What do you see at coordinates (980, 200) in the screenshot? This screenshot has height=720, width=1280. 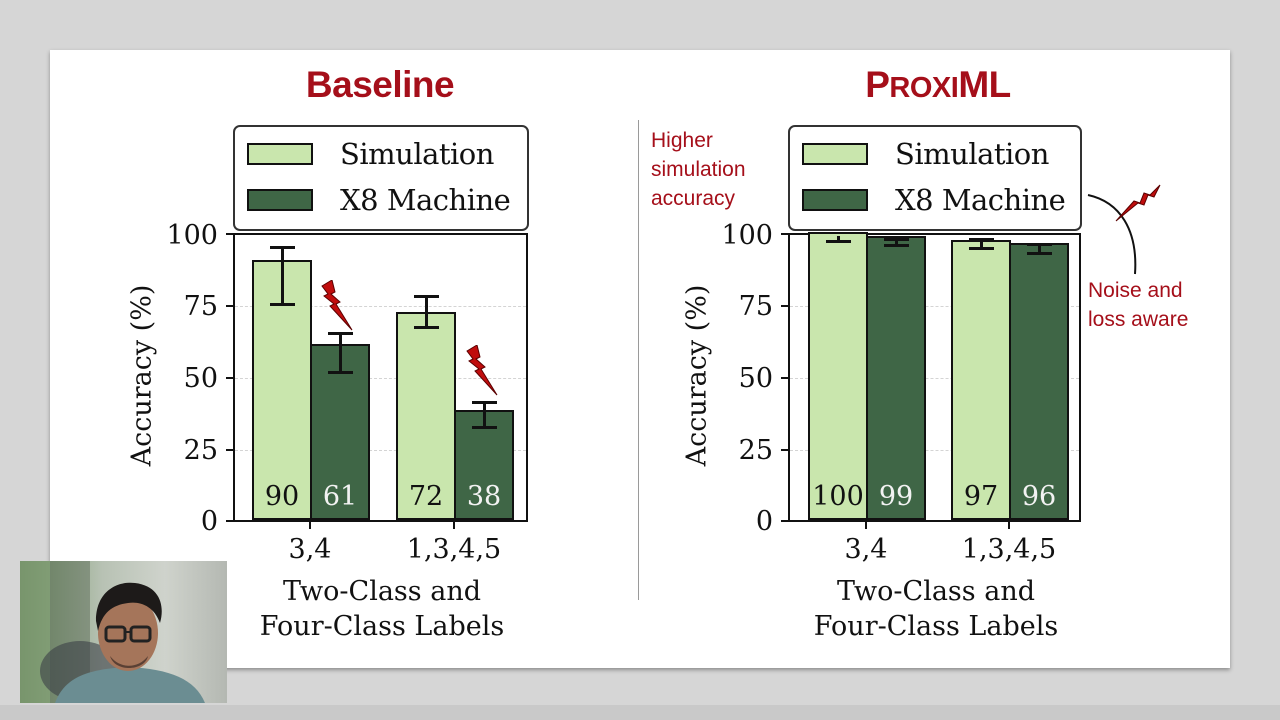 I see `legend-label: X8 Machine` at bounding box center [980, 200].